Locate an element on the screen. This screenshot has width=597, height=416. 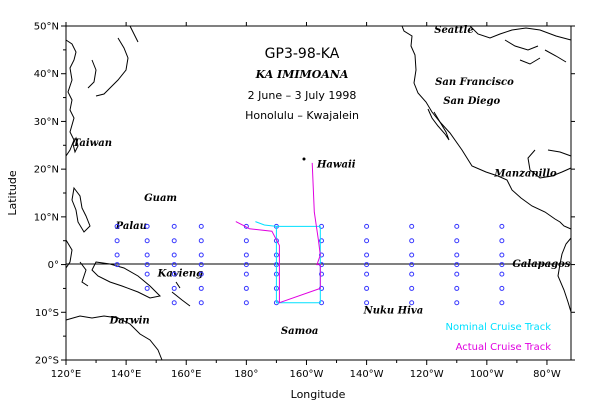
coast-cuba is located at coordinates (559, 153).